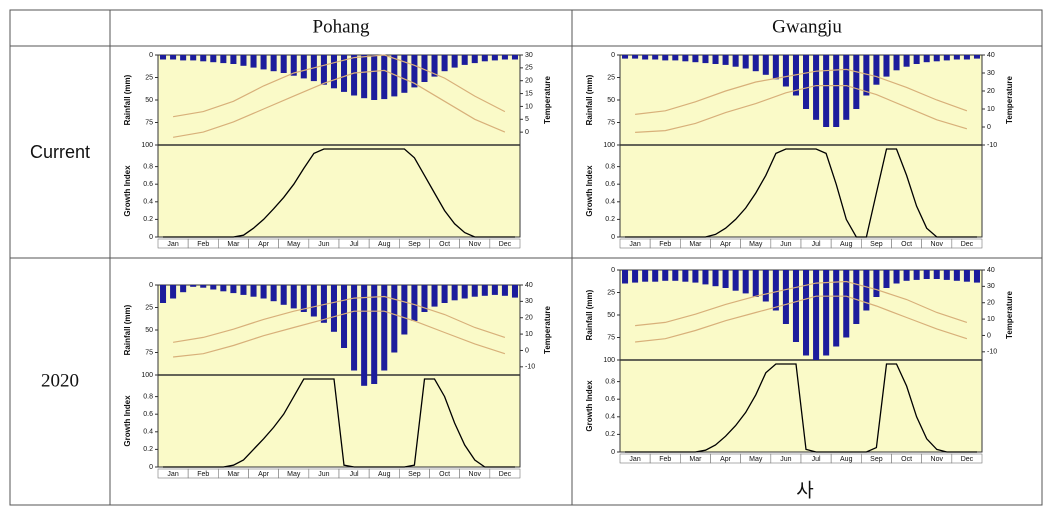 This screenshot has width=1049, height=510. What do you see at coordinates (695, 459) in the screenshot?
I see `x-tick-label: Mar` at bounding box center [695, 459].